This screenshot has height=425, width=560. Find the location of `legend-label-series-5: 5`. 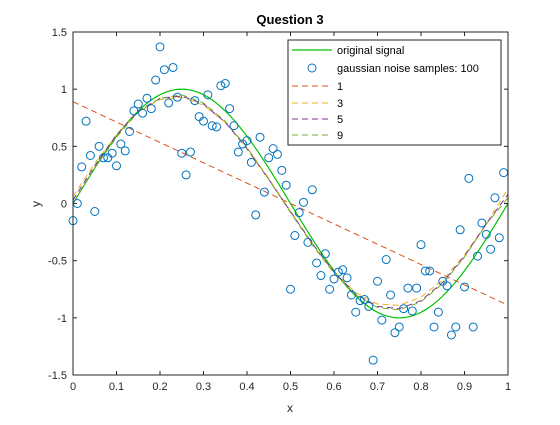

legend-label-series-5: 5 is located at coordinates (340, 120).